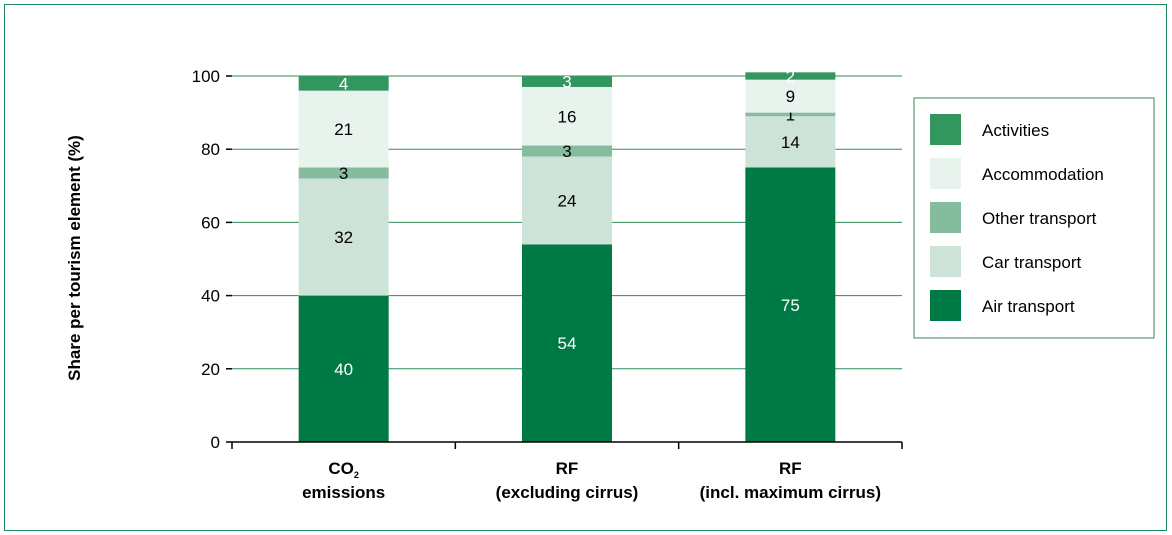 The image size is (1172, 535). I want to click on data-label: 2, so click(790, 76).